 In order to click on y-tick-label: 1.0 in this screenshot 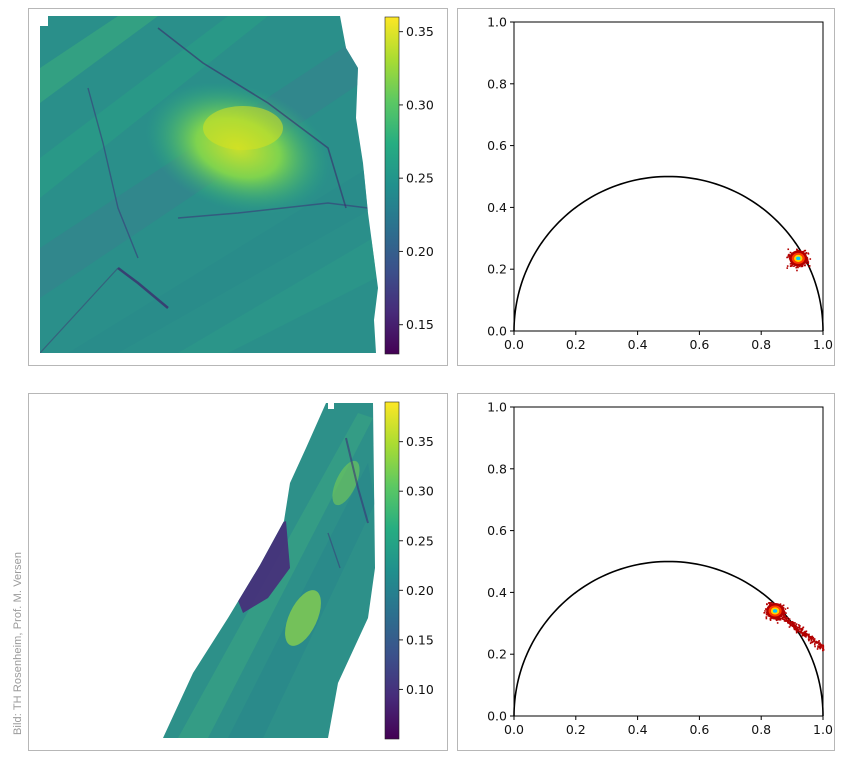, I will do `click(497, 407)`.